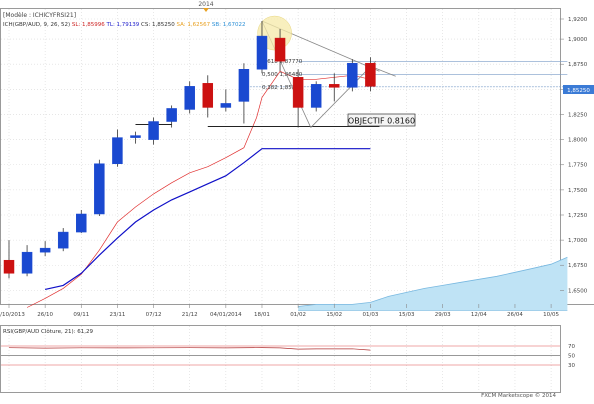 Image resolution: width=594 pixels, height=404 pixels. What do you see at coordinates (334, 315) in the screenshot?
I see `x-tick-label: 15/02` at bounding box center [334, 315].